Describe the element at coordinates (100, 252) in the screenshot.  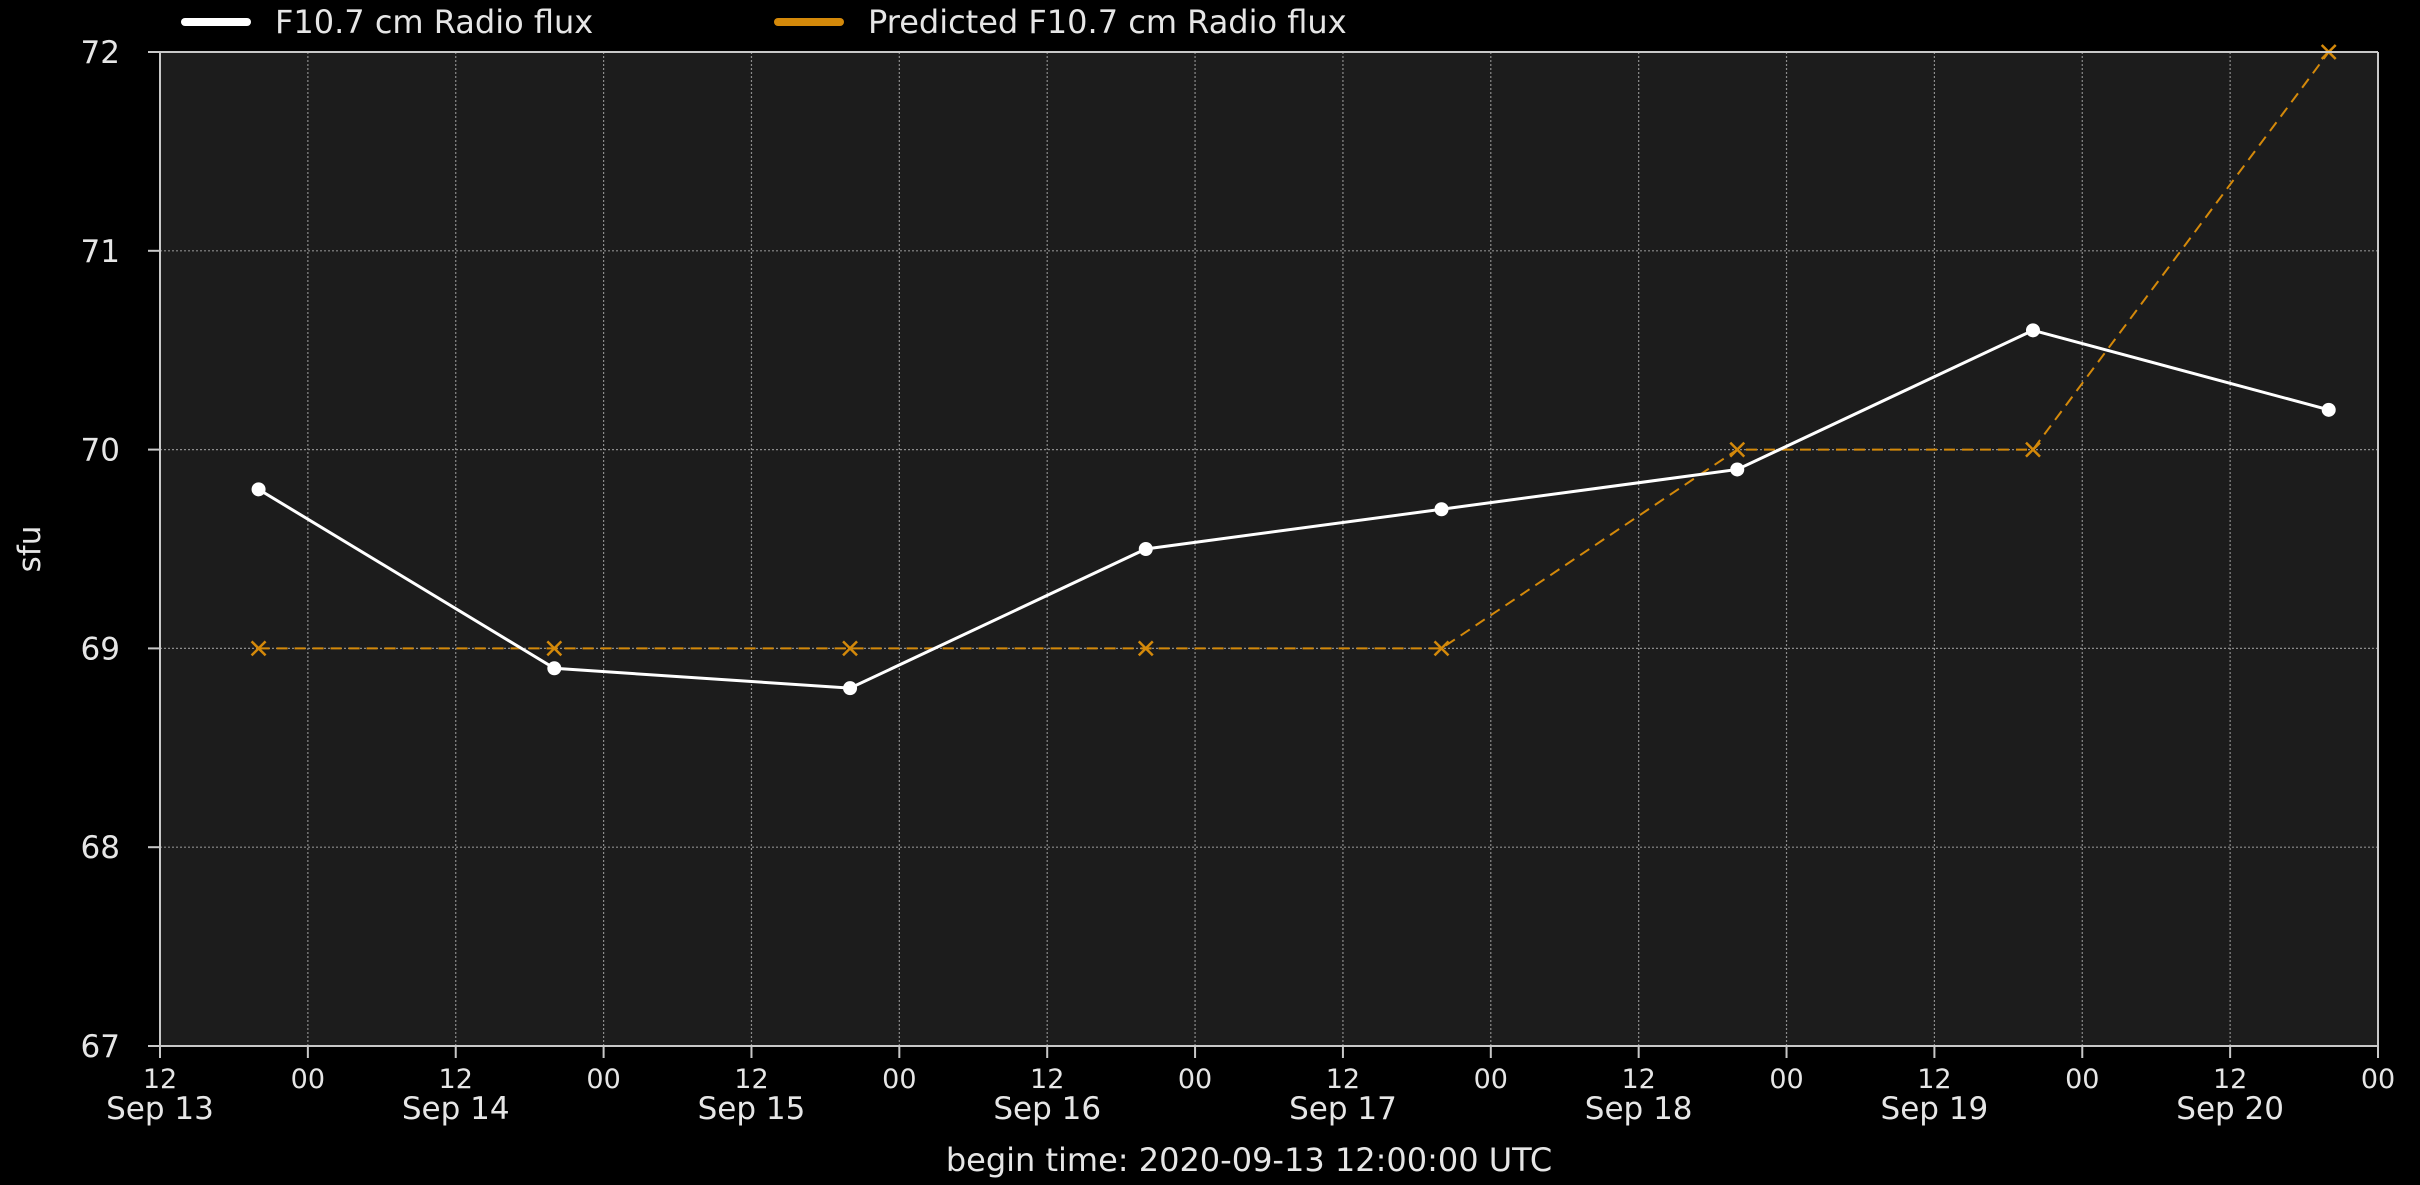
I see `y-tick-label: 71` at that location.